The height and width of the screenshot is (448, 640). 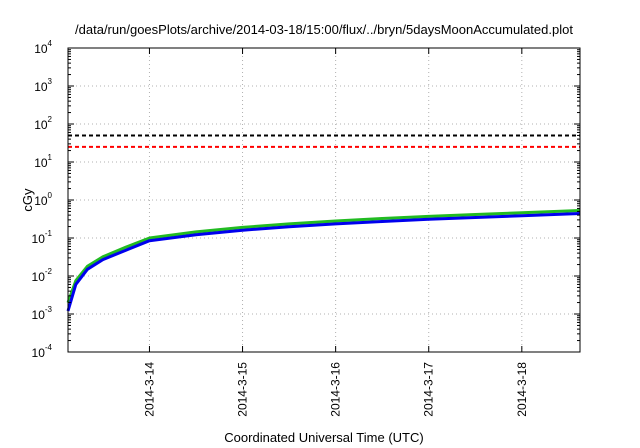 What do you see at coordinates (50, 81) in the screenshot?
I see `y-tick-exponent: 3` at bounding box center [50, 81].